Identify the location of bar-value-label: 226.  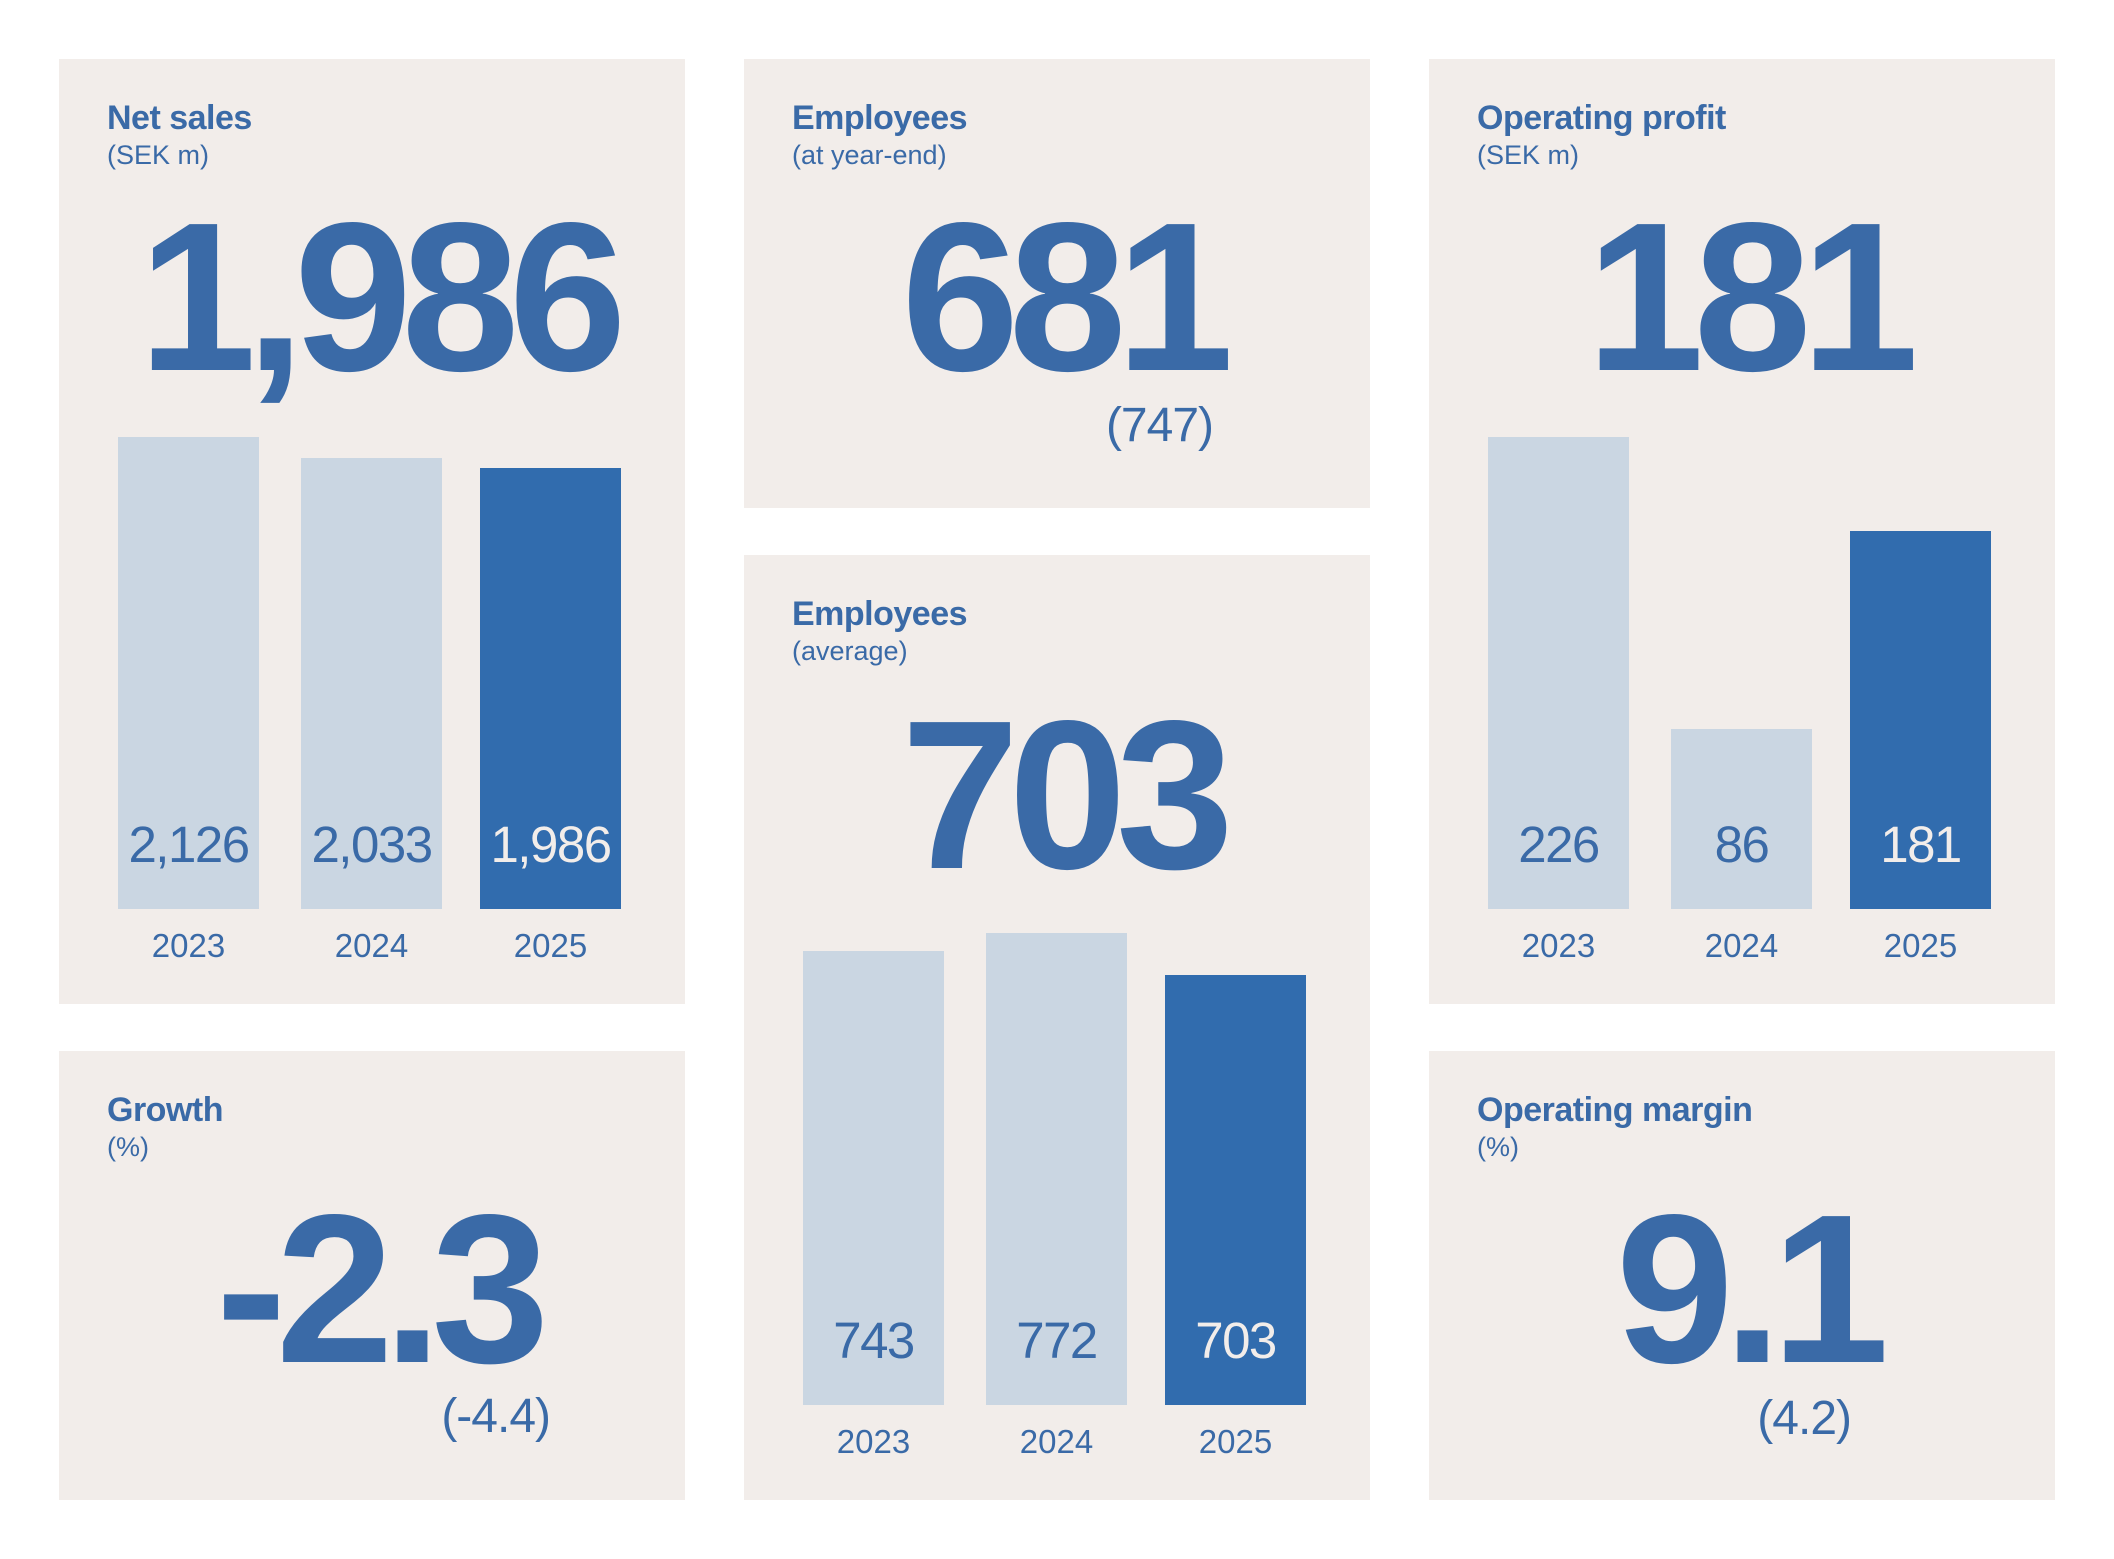
(1559, 844).